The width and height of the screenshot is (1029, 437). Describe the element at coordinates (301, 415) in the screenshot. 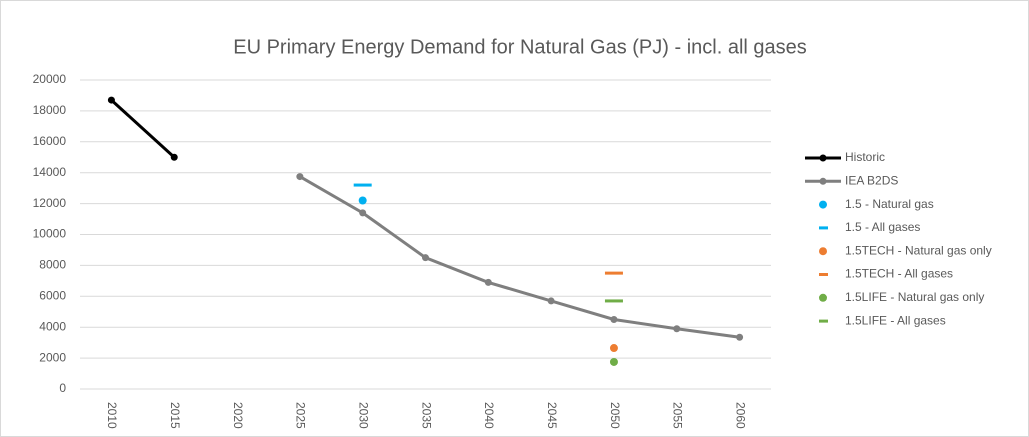

I see `x-tick-label: 2025` at that location.